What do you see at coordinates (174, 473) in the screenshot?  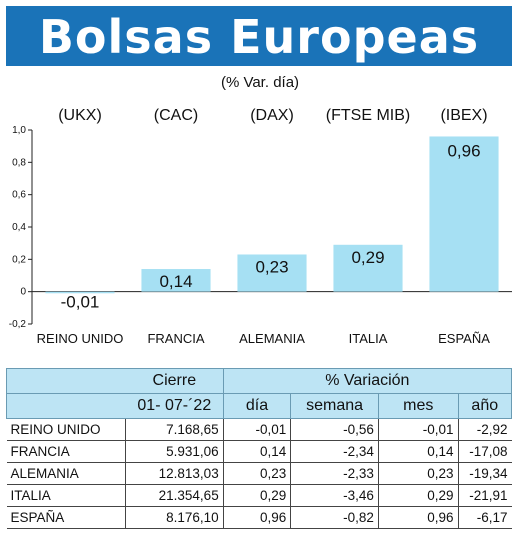 I see `row-cierre: 12.813,03` at bounding box center [174, 473].